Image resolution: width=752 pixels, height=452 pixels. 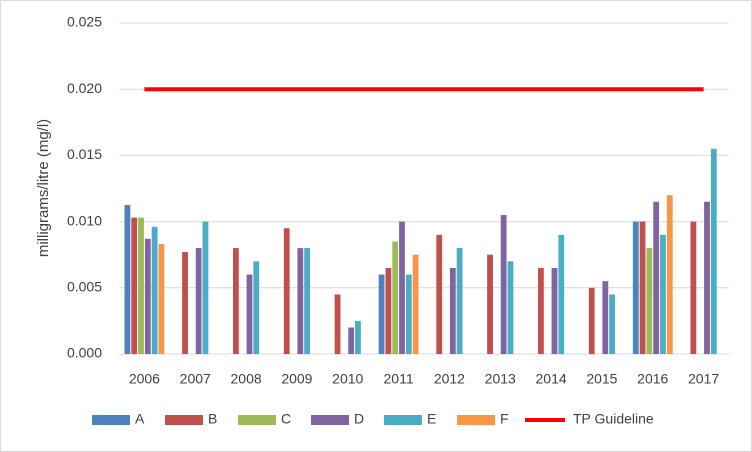 I want to click on x-tick-label: 2006, so click(x=144, y=379).